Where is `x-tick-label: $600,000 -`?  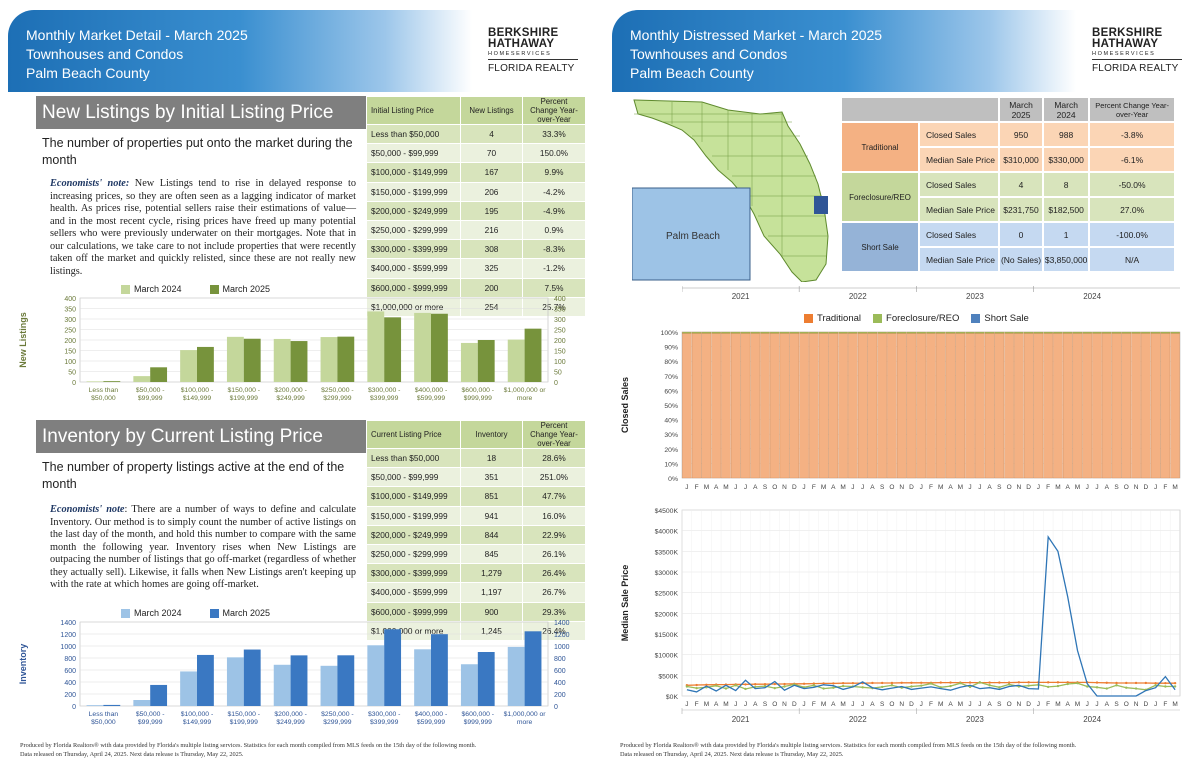 x-tick-label: $600,000 - is located at coordinates (478, 714).